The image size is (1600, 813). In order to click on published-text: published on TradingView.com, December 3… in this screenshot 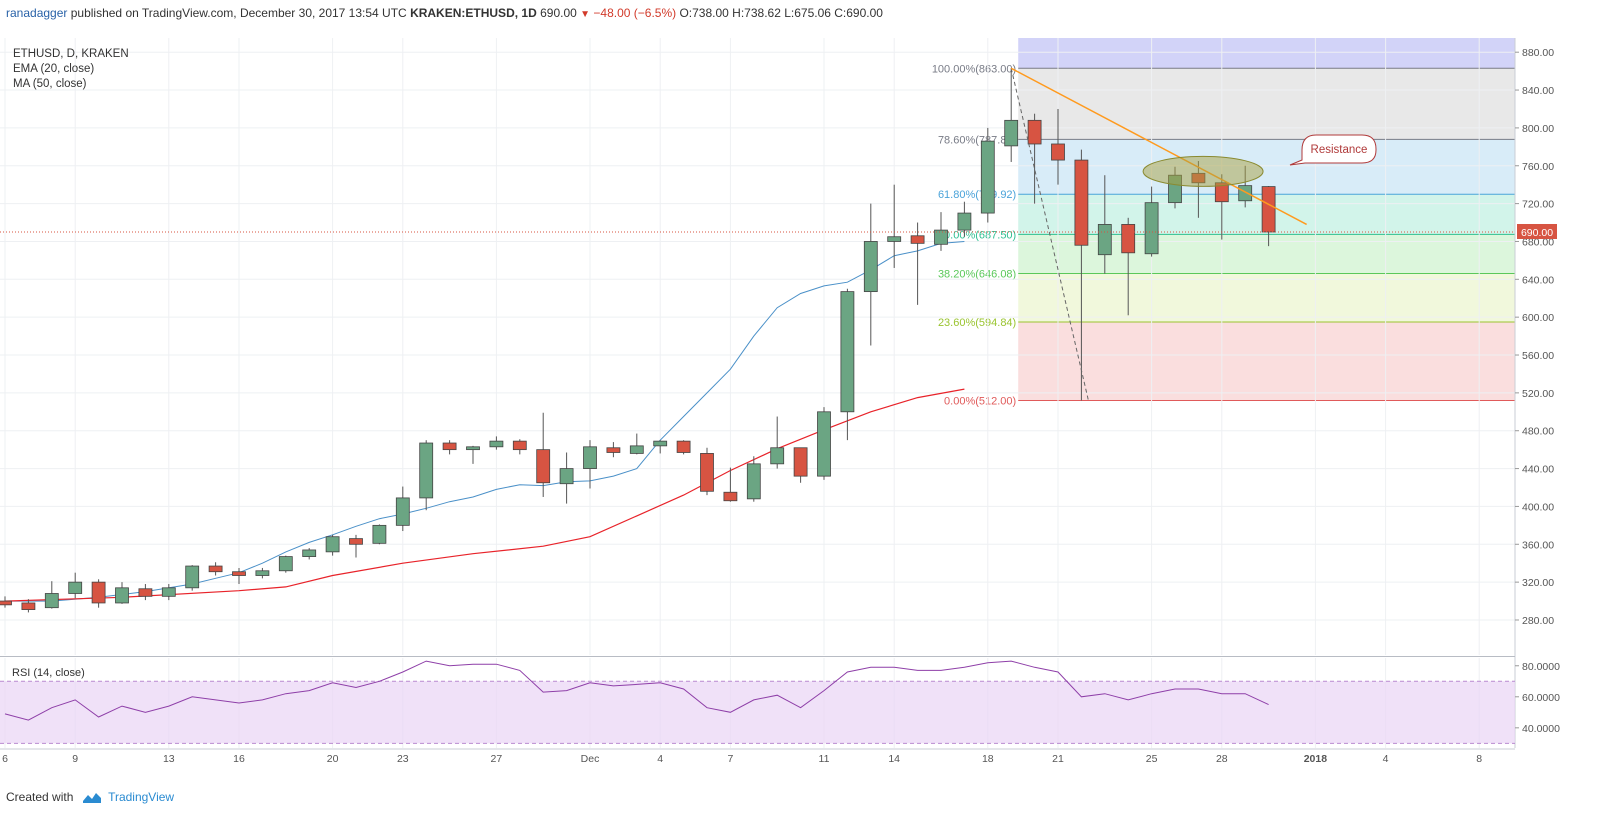, I will do `click(238, 13)`.